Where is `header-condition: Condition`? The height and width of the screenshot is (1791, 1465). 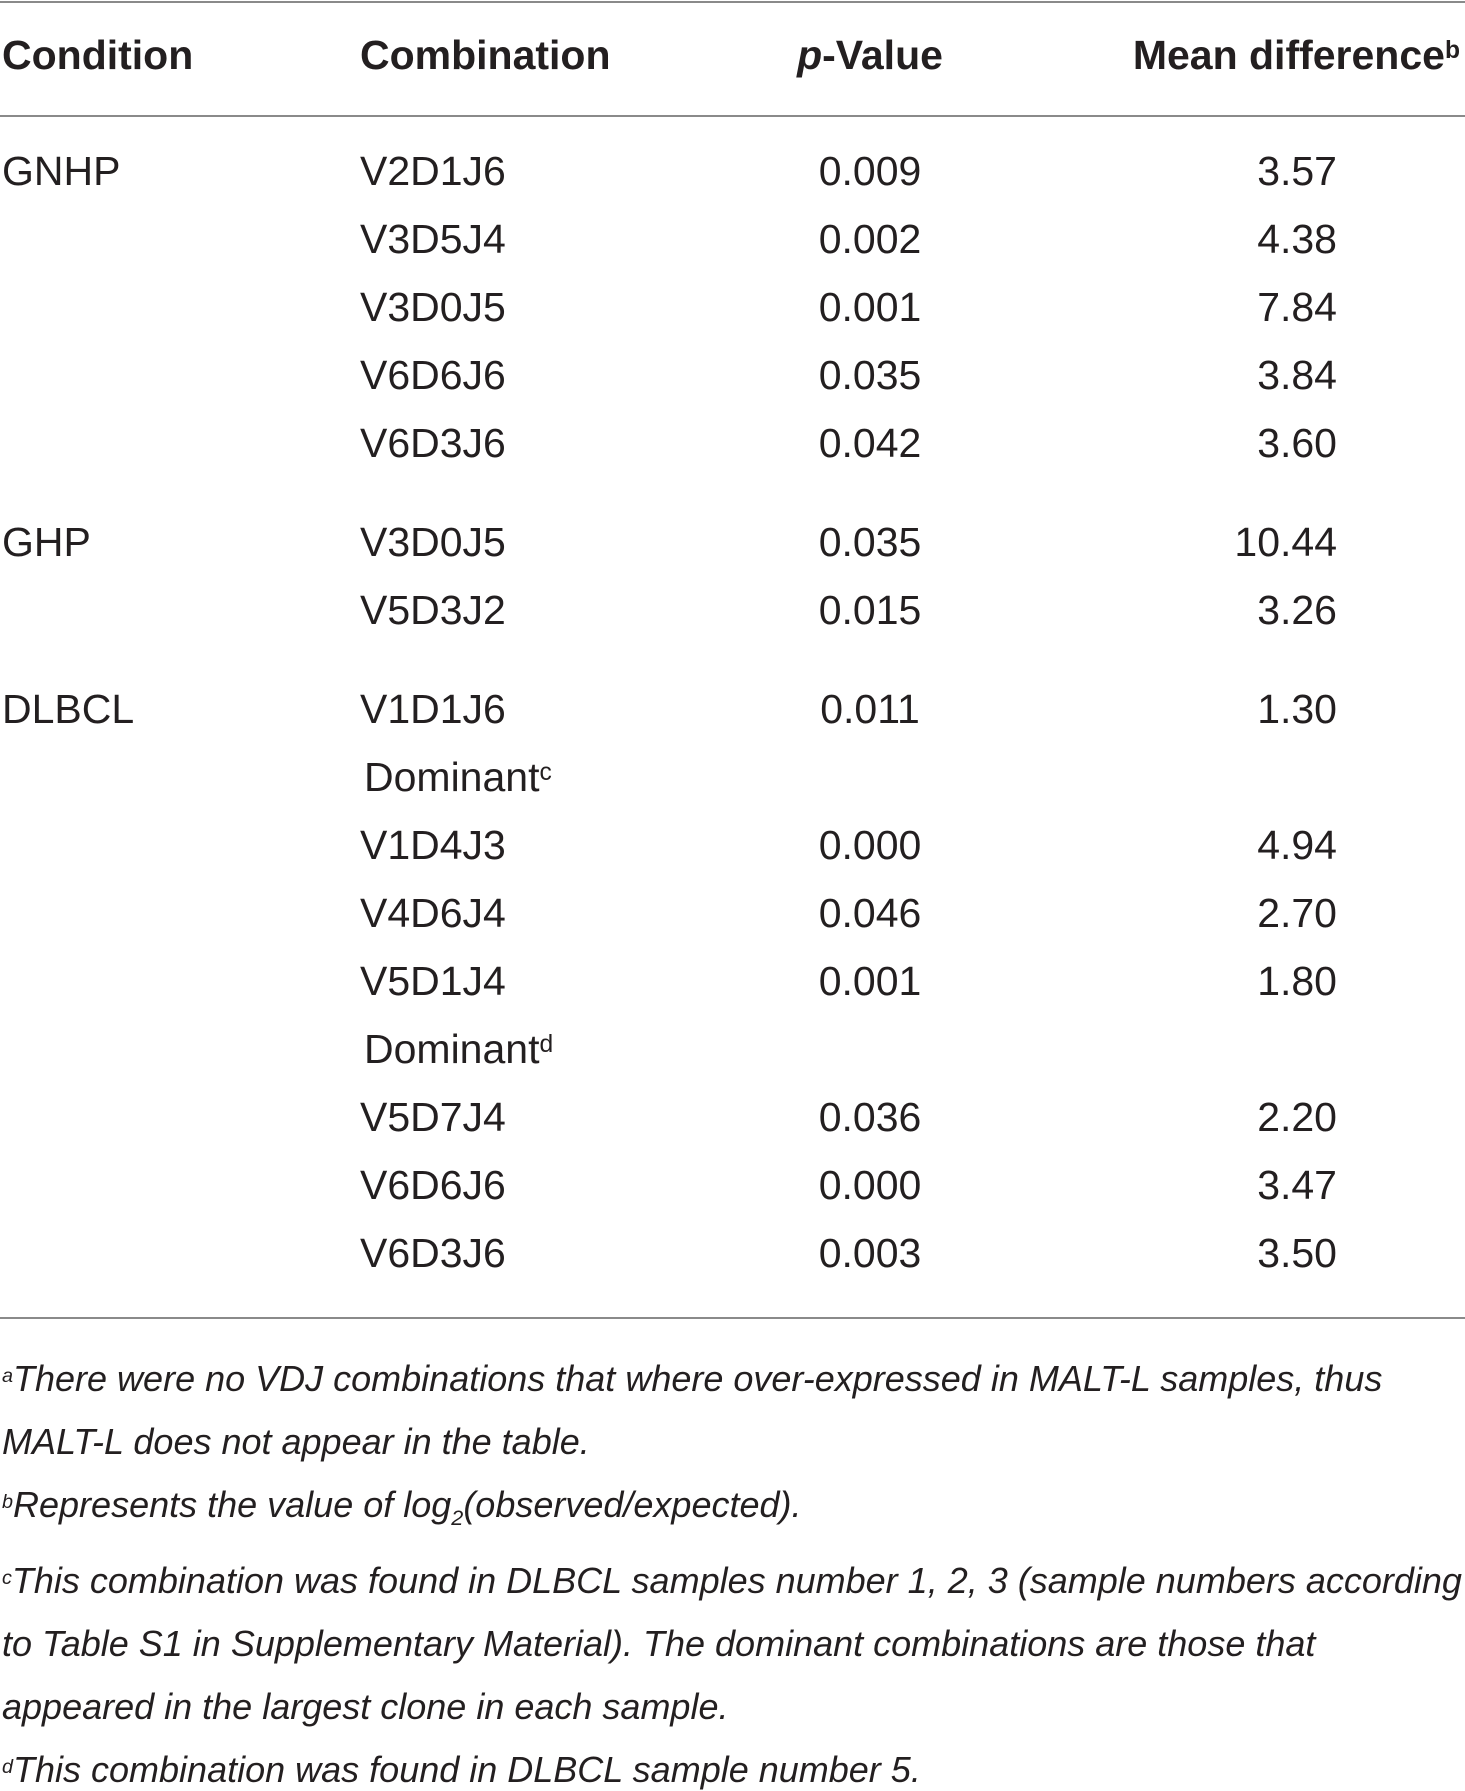
header-condition: Condition is located at coordinates (98, 55).